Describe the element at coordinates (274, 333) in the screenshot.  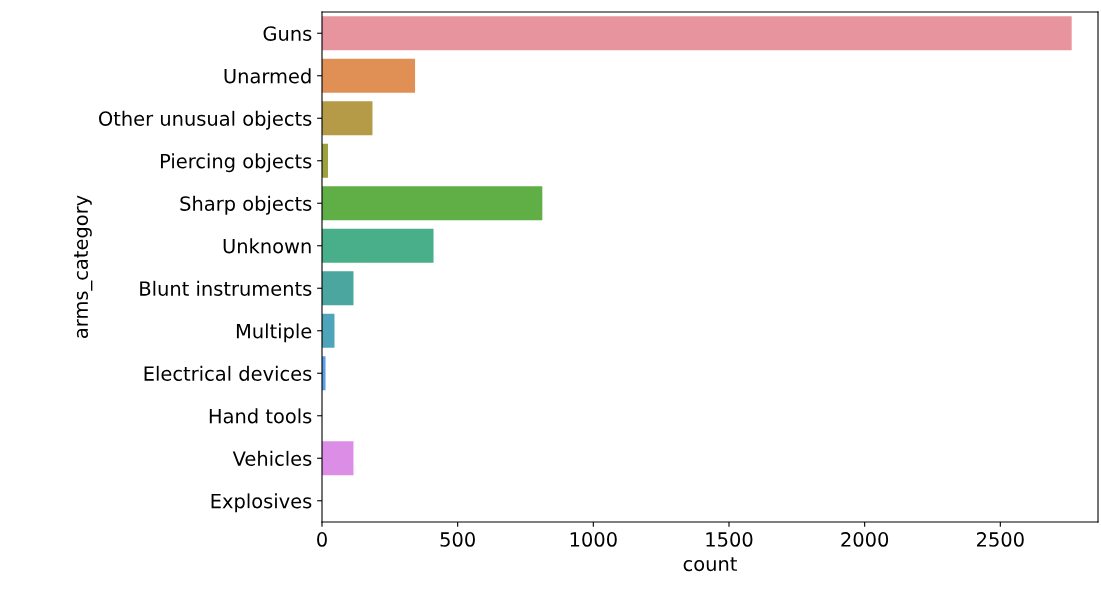
I see `y-tick-label: Multiple` at that location.